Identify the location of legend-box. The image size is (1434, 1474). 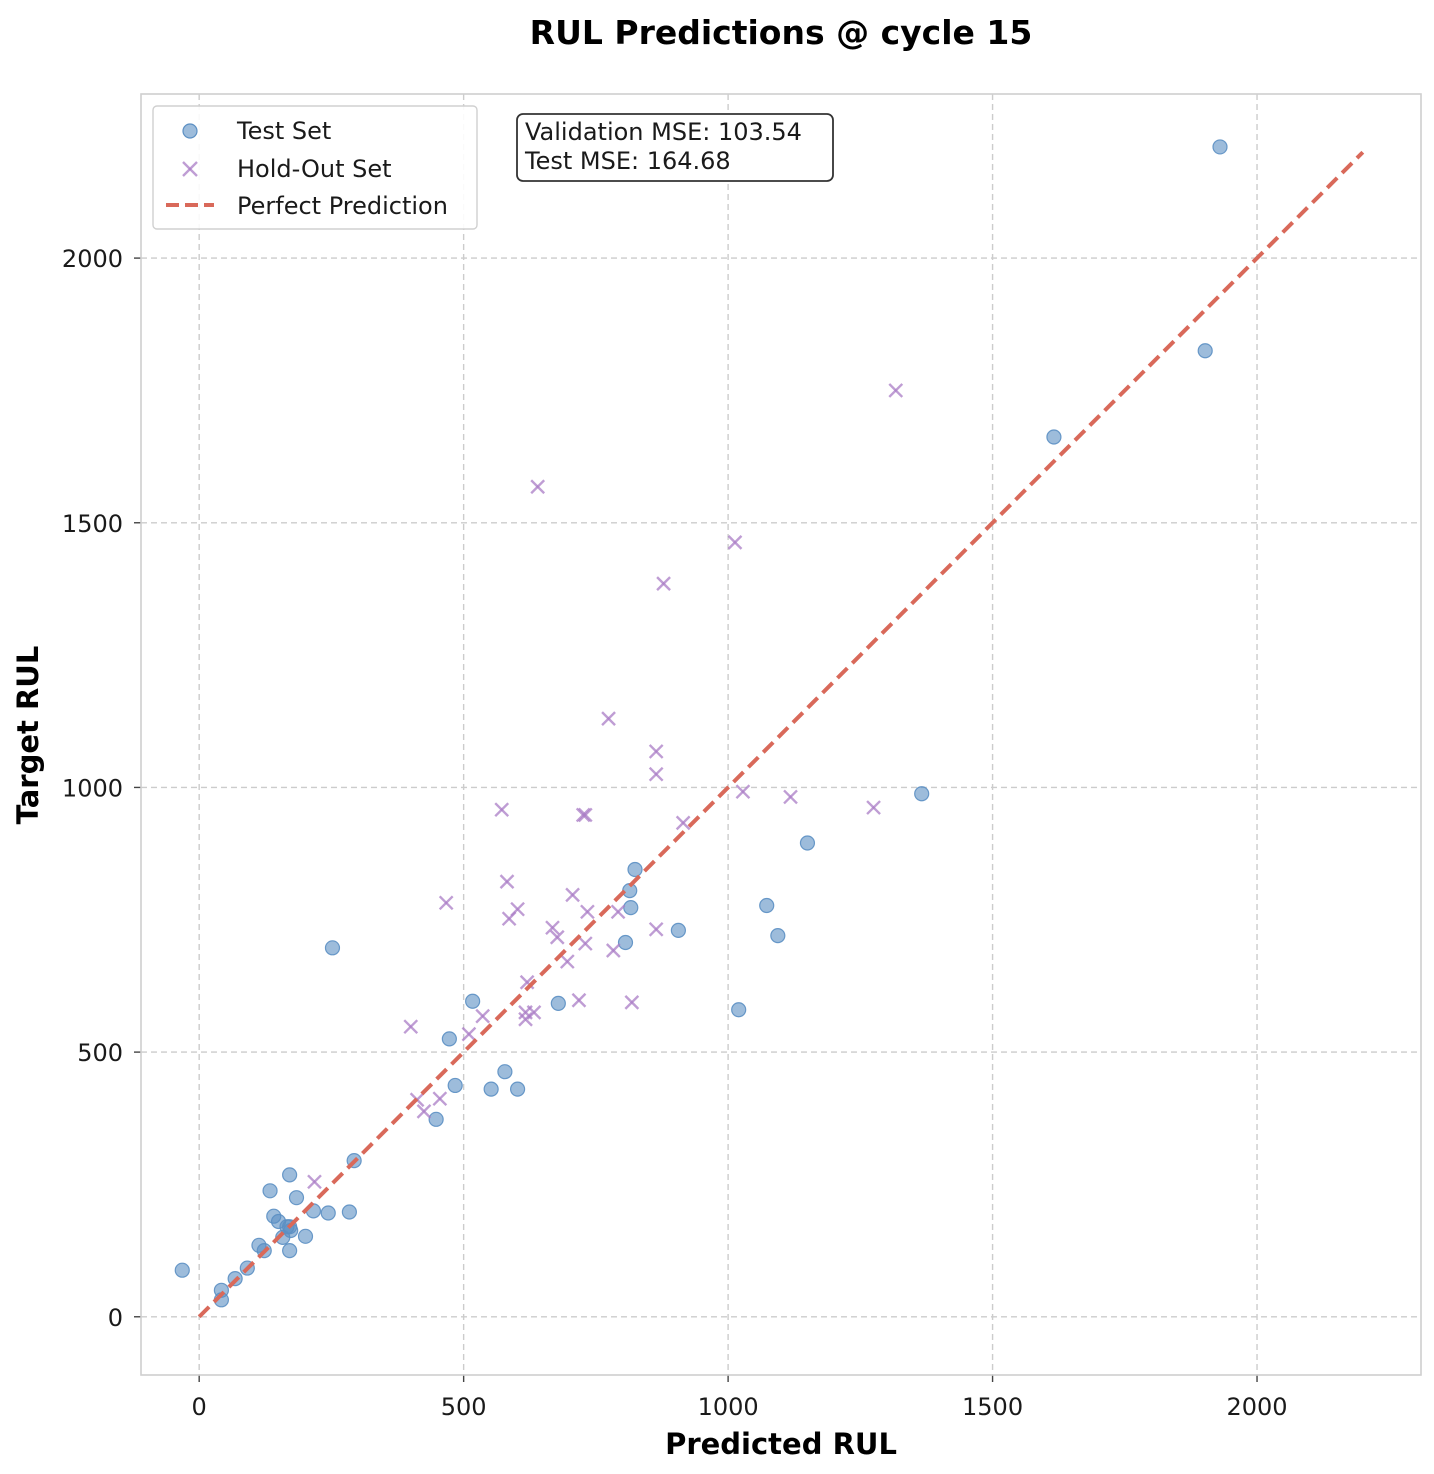
(315, 167).